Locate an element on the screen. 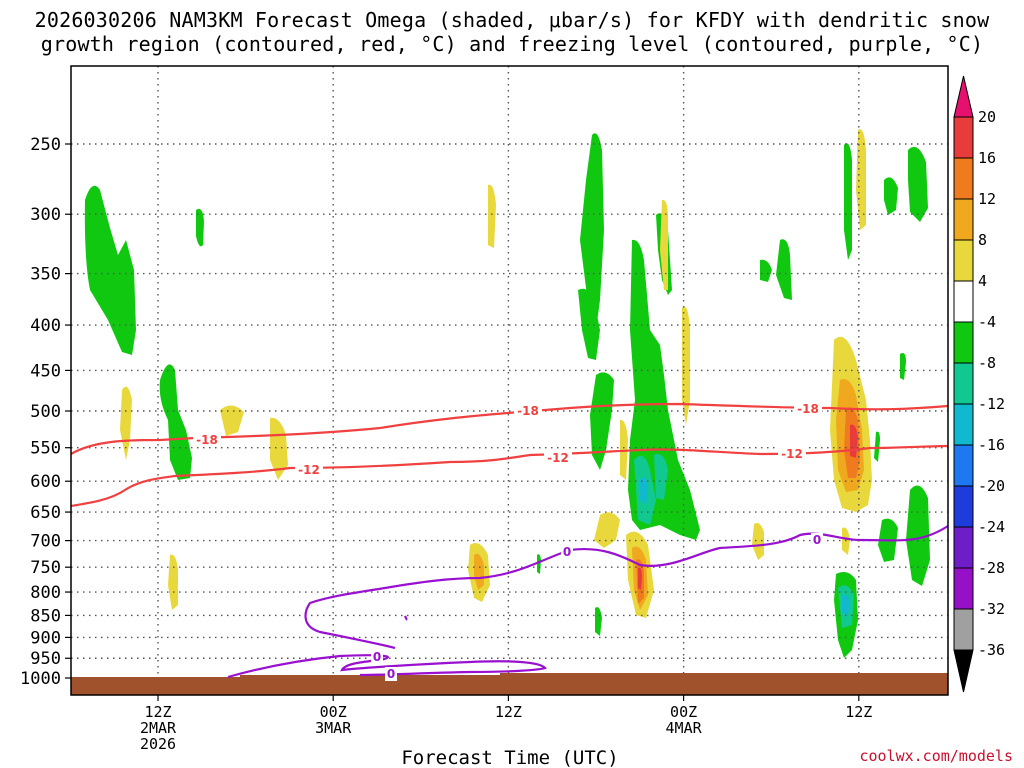 Image resolution: width=1024 pixels, height=768 pixels. colorbar-label: -8 is located at coordinates (987, 363).